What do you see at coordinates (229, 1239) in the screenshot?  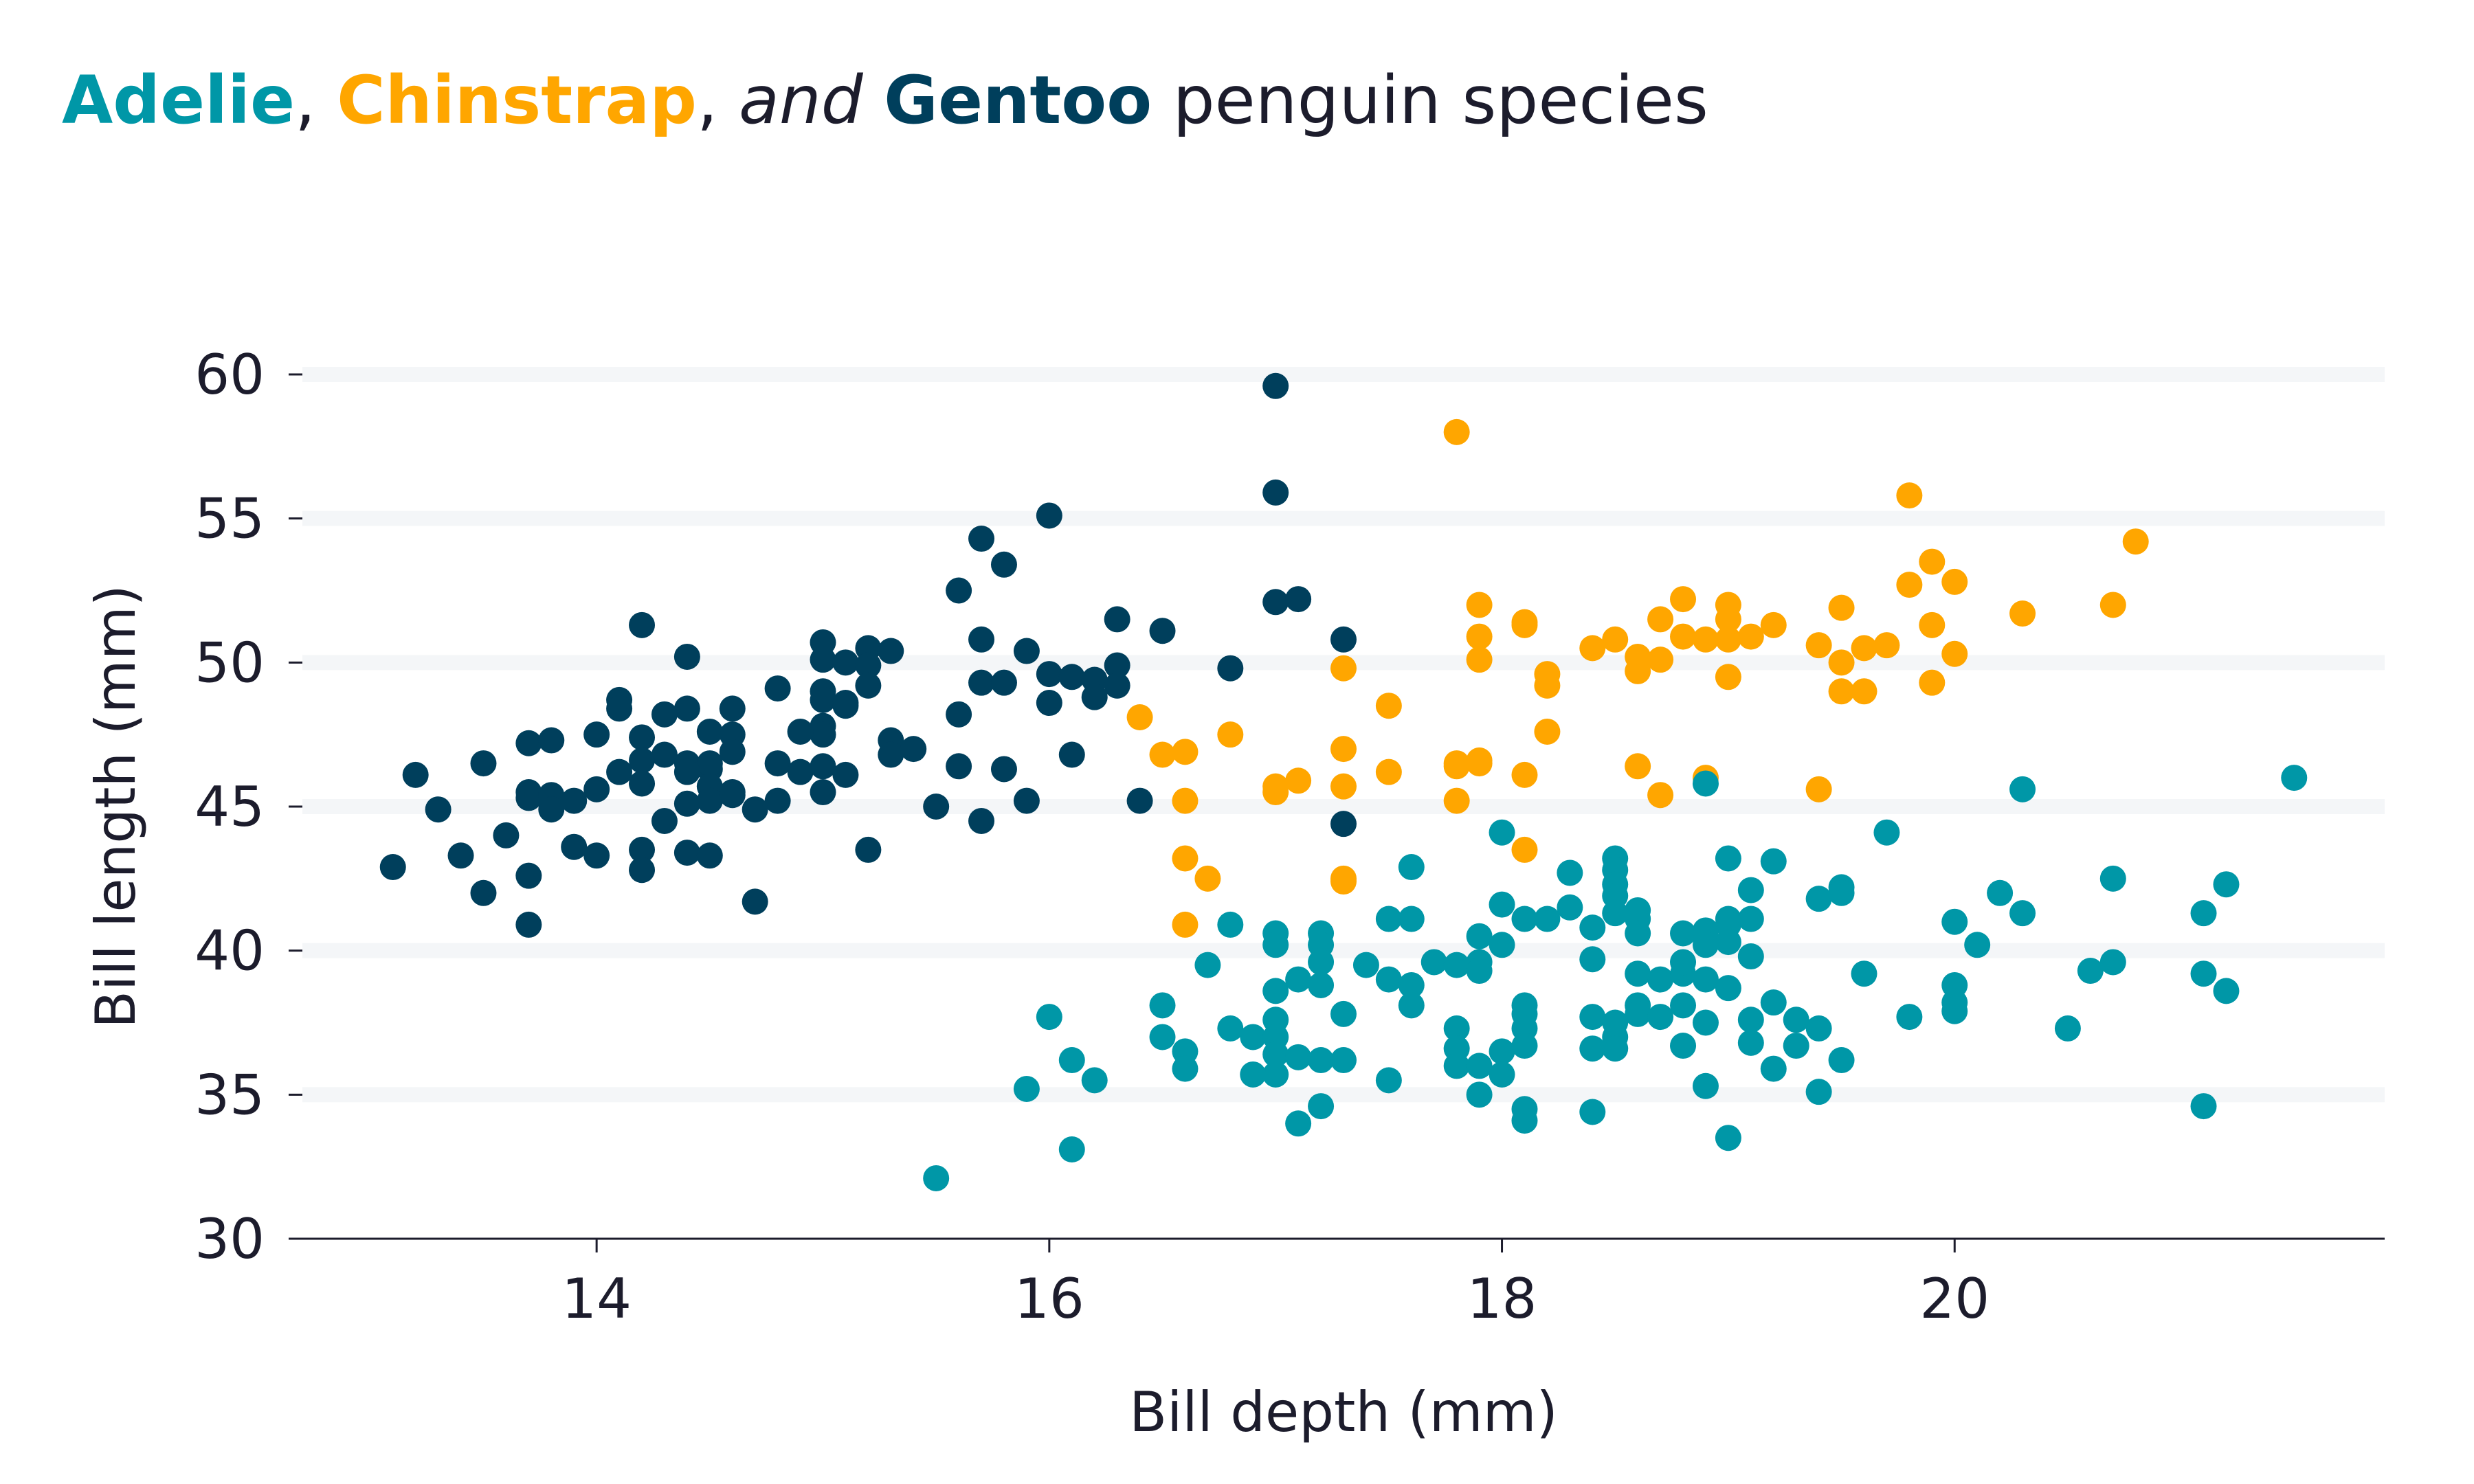 I see `y-tick-label: 30` at bounding box center [229, 1239].